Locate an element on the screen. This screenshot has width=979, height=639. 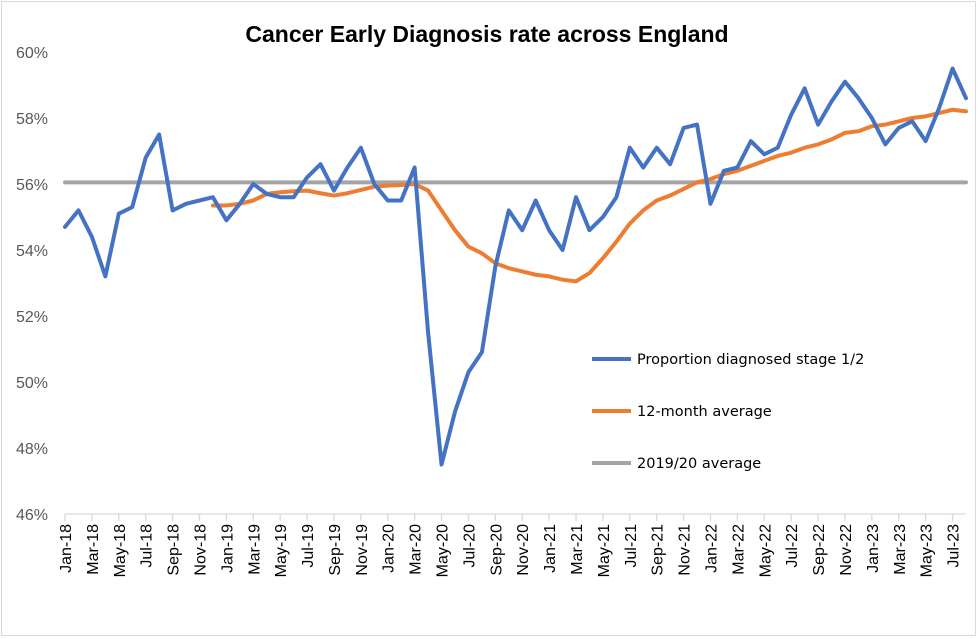
x-tick-label: Nov-18 is located at coordinates (200, 550).